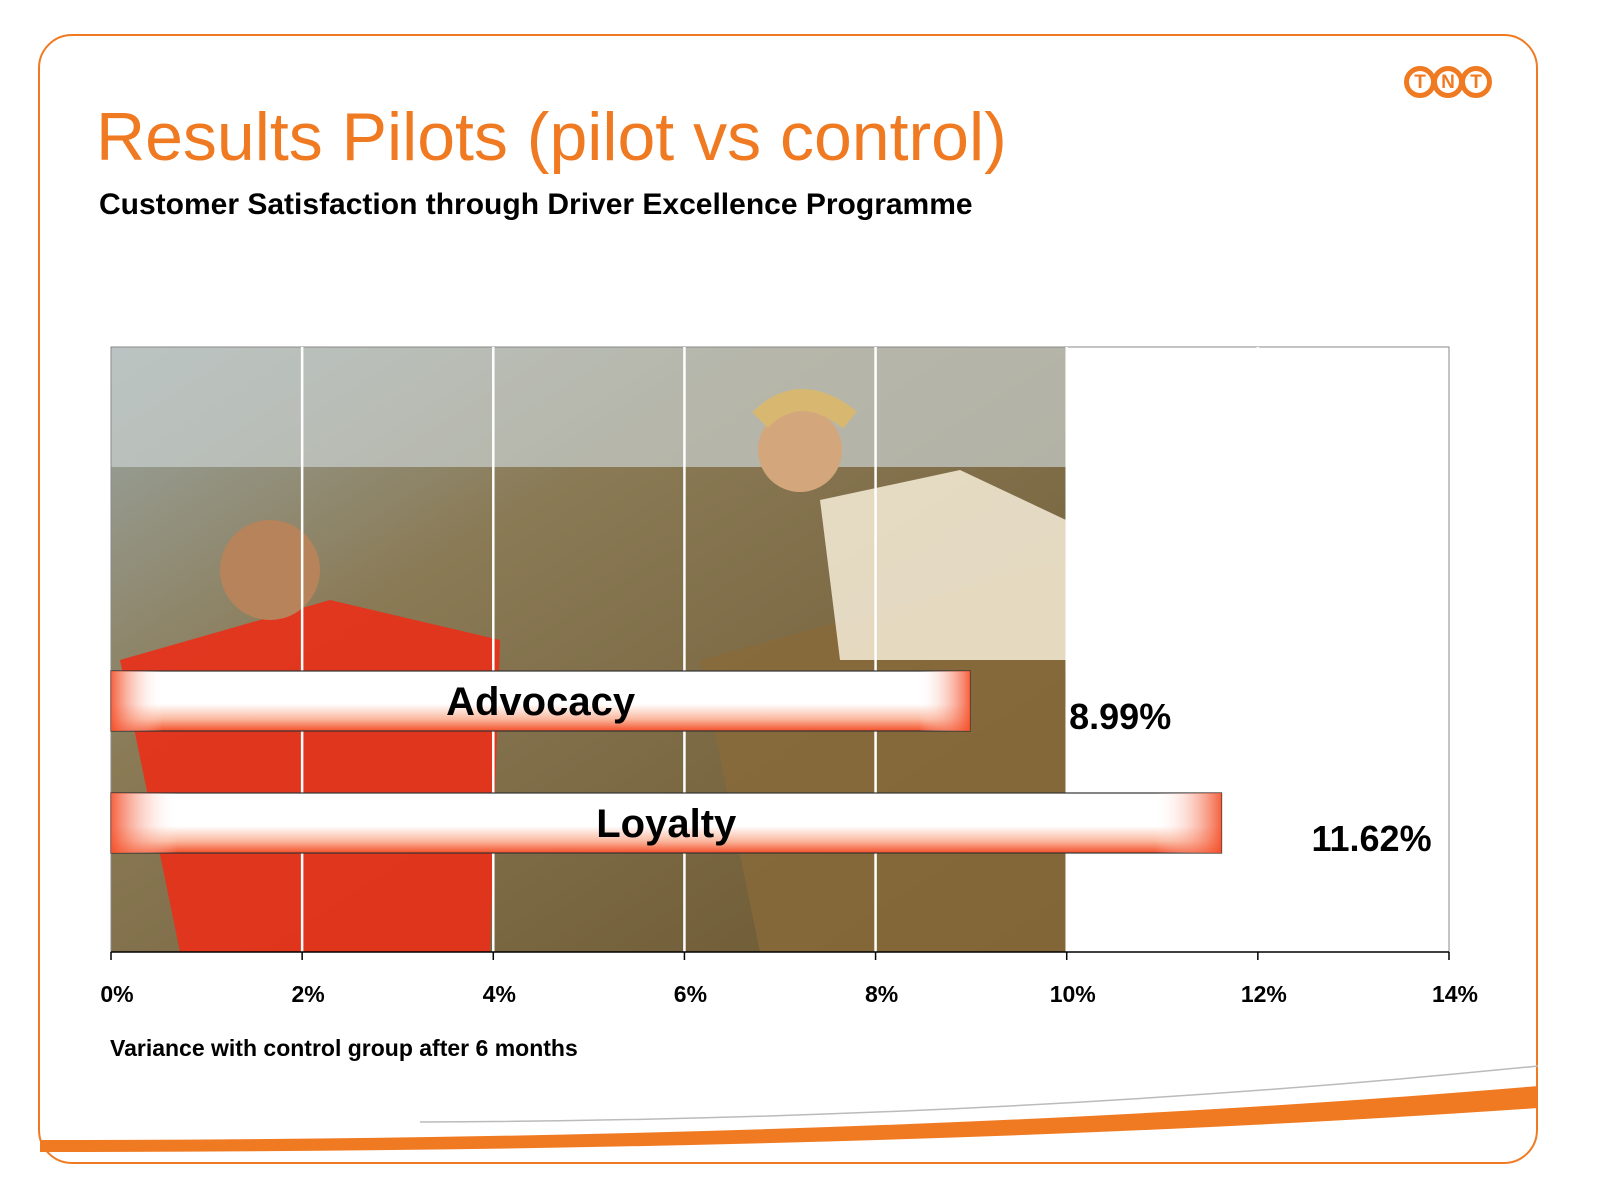 Image resolution: width=1600 pixels, height=1200 pixels. What do you see at coordinates (1073, 994) in the screenshot?
I see `x-tick-label: 10%` at bounding box center [1073, 994].